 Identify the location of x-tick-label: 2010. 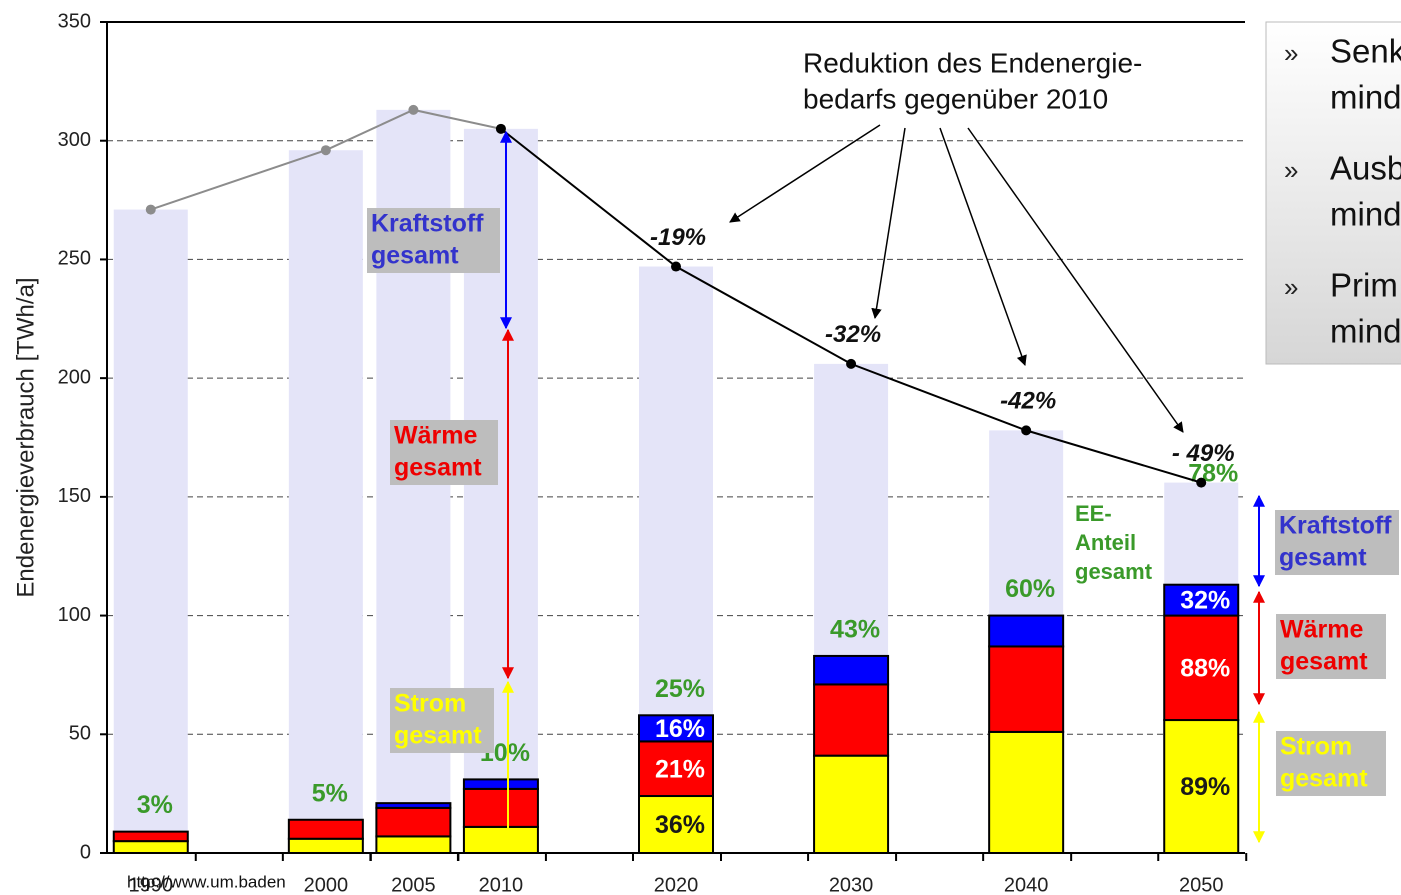
(501, 884).